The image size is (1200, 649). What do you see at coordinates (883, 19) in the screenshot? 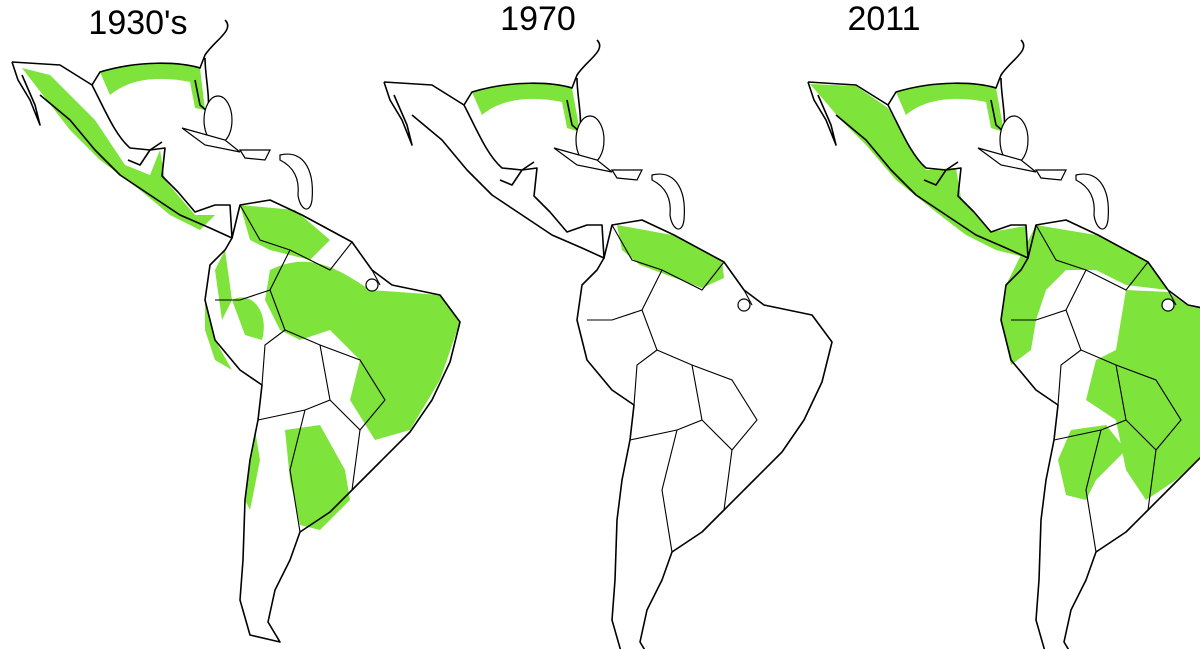
I see `panel-title: 2011` at bounding box center [883, 19].